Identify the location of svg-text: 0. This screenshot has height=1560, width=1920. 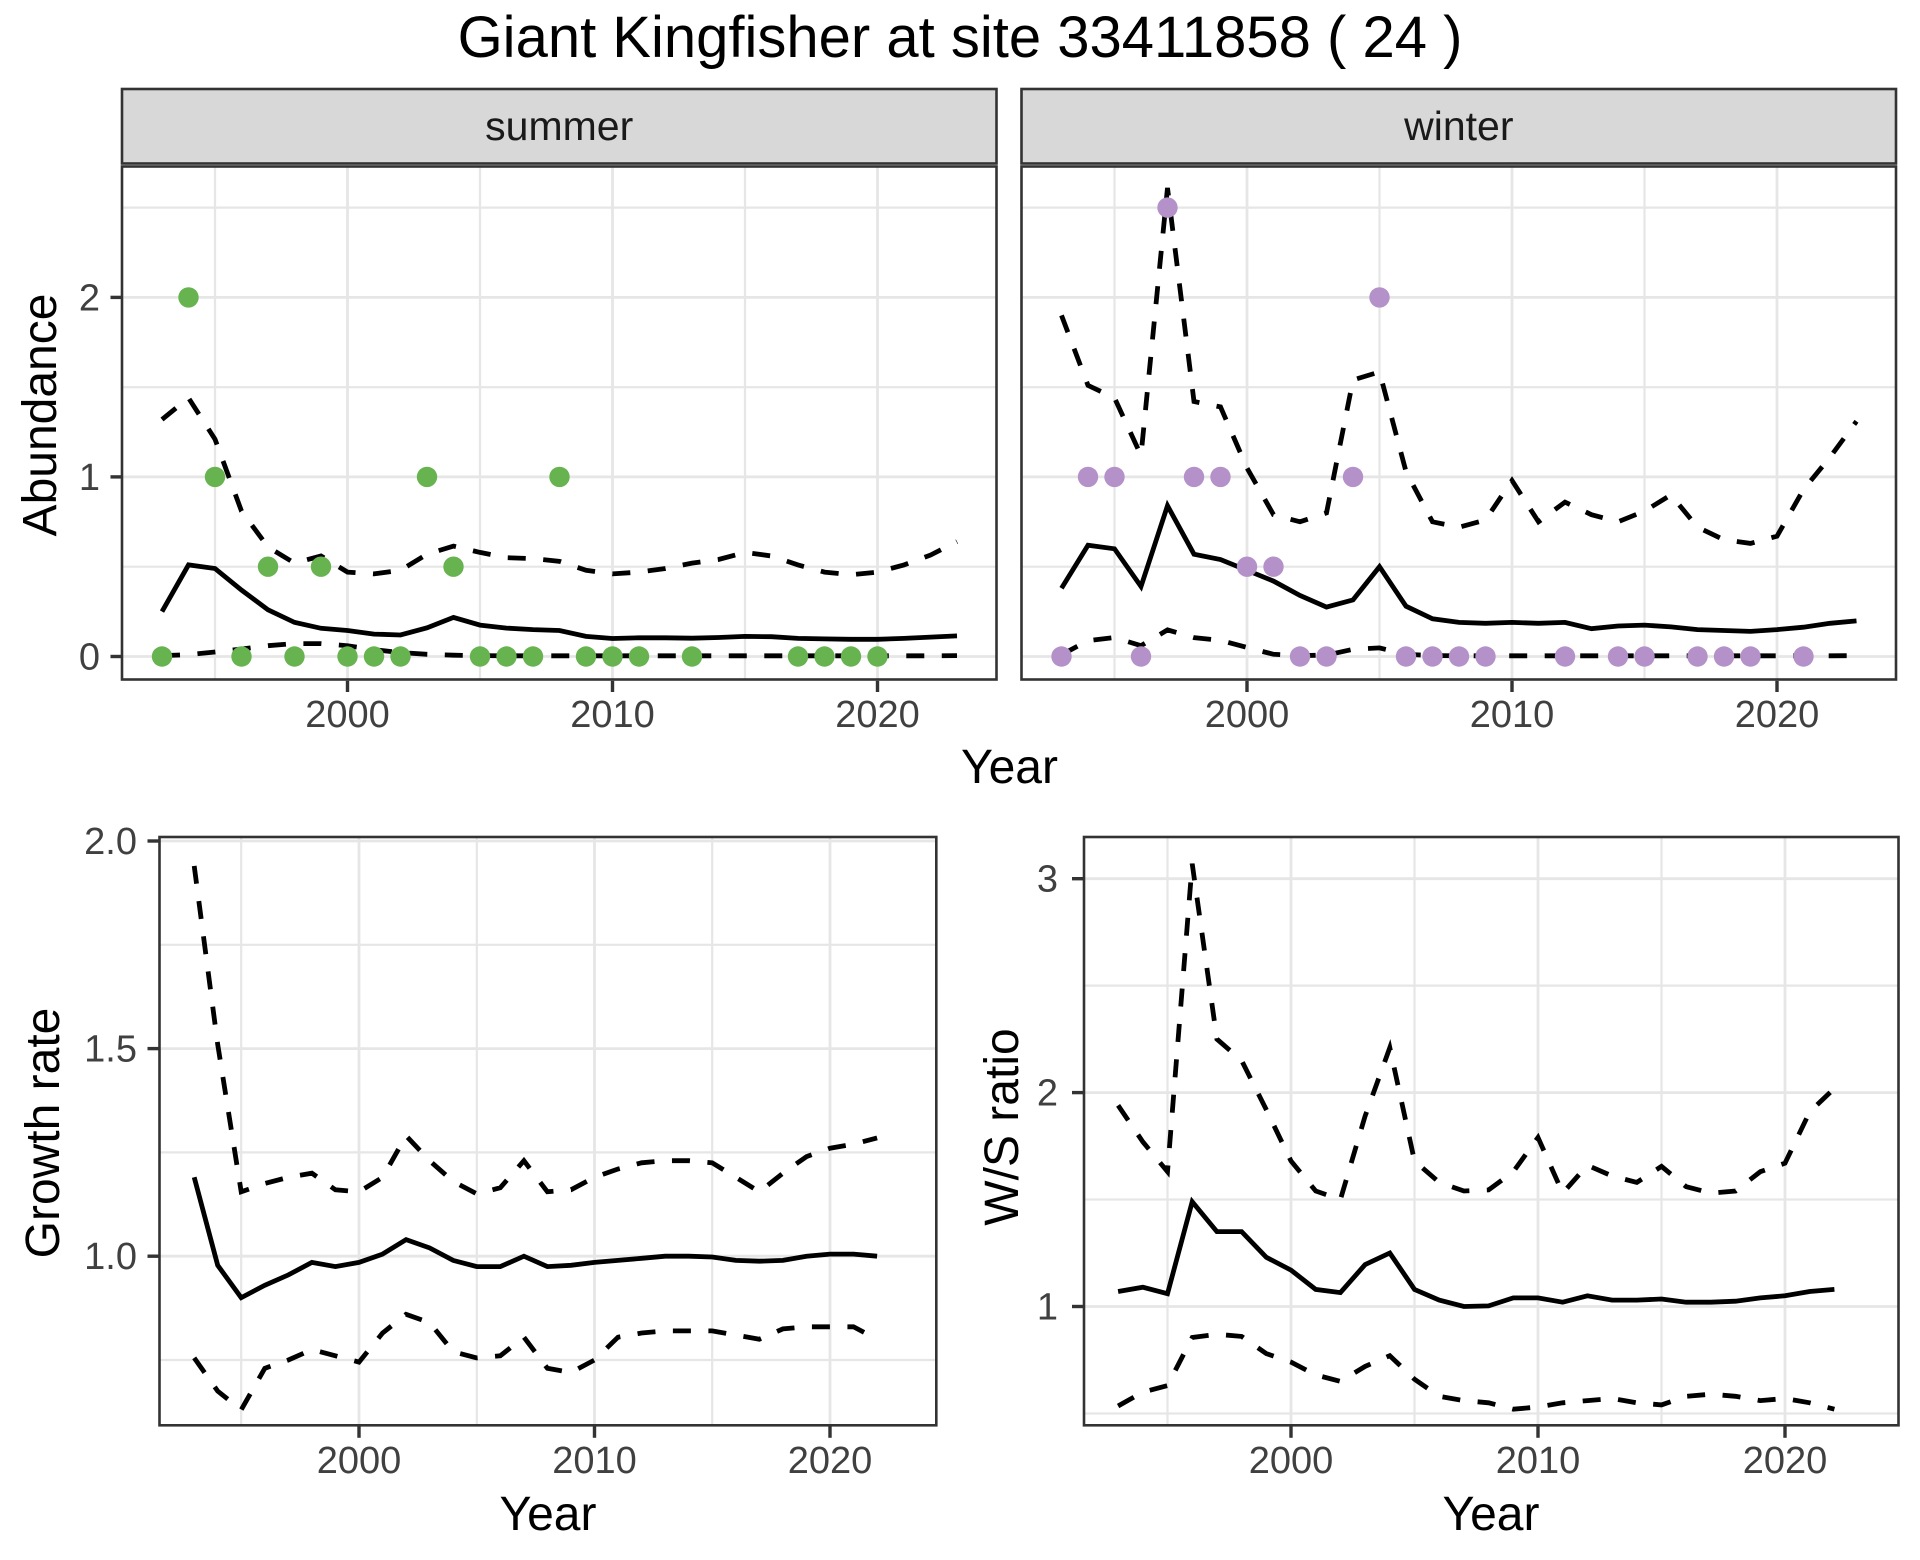
(89, 658).